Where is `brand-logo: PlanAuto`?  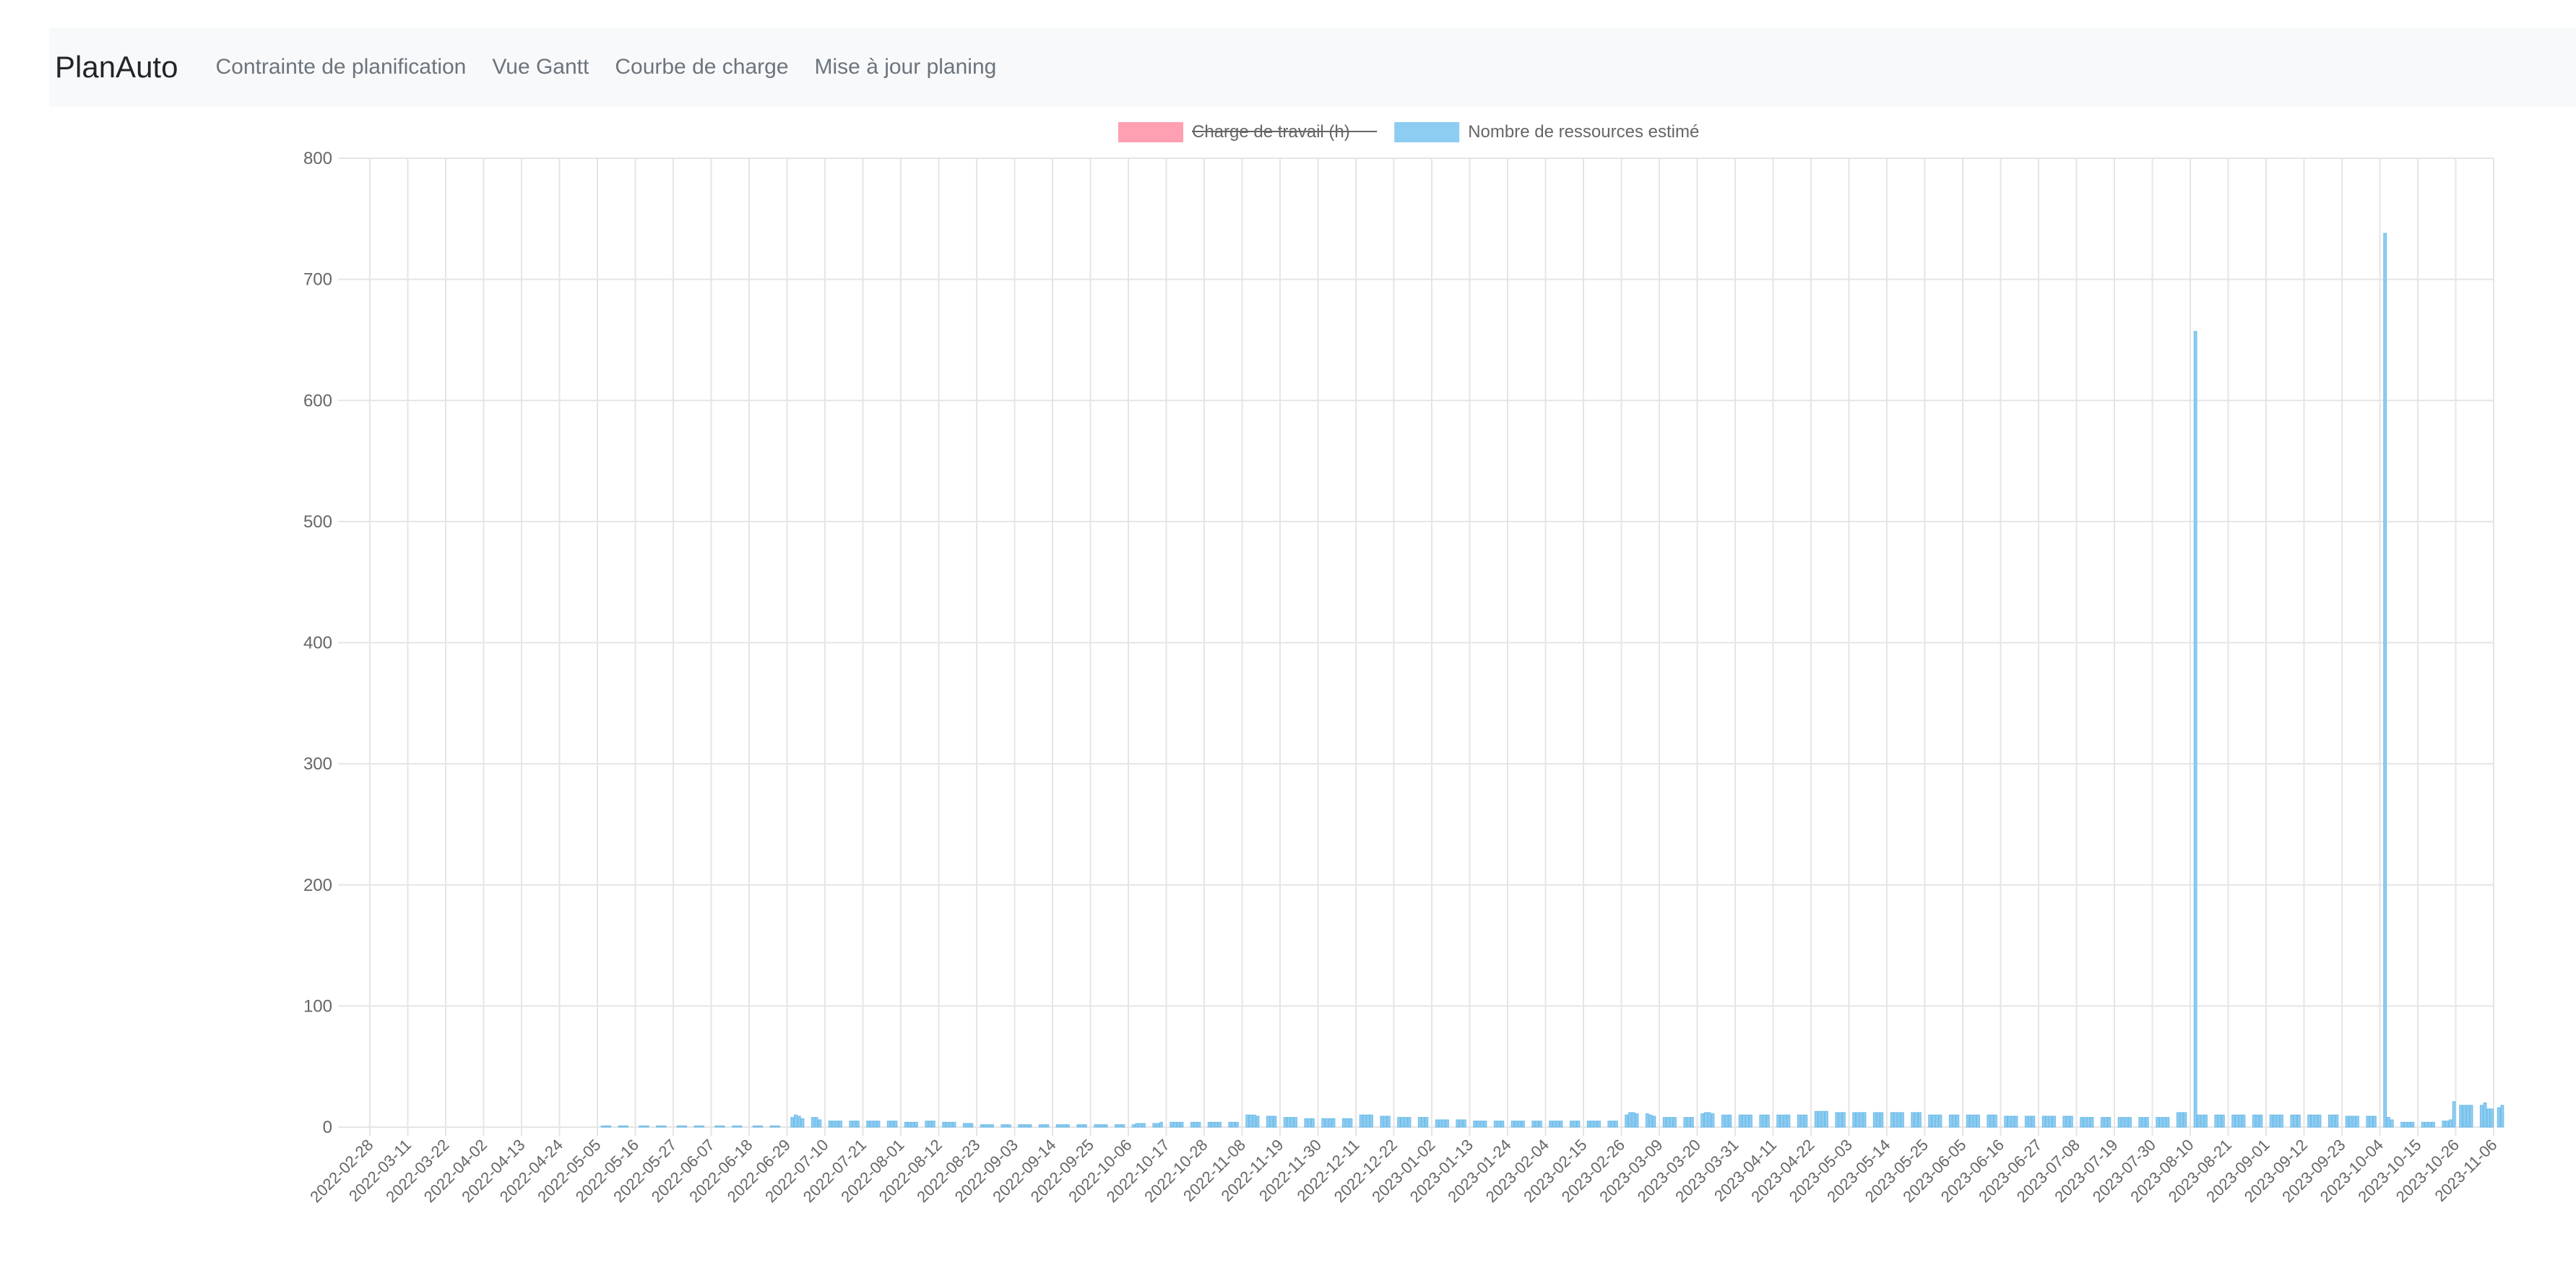 brand-logo: PlanAuto is located at coordinates (116, 67).